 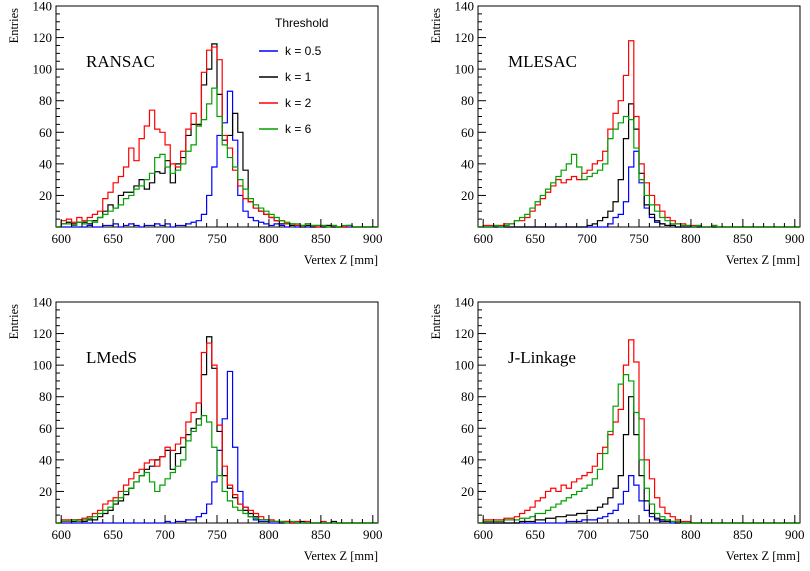 I want to click on panel-title: RANSAC, so click(x=120, y=61).